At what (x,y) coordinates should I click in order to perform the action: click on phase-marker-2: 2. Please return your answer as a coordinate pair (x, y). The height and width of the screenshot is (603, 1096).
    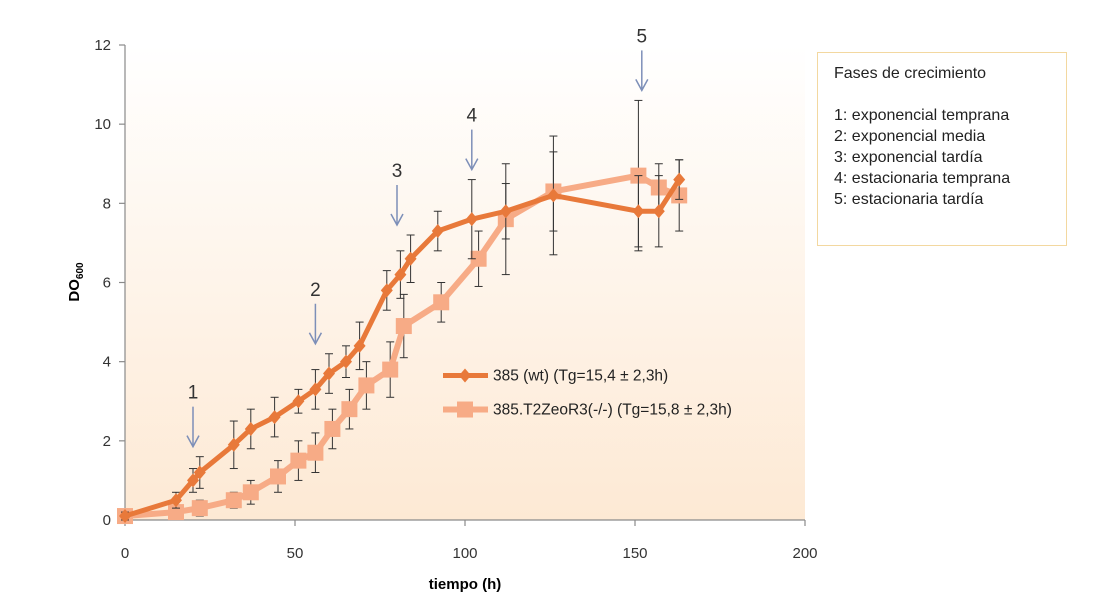
    Looking at the image, I should click on (315, 313).